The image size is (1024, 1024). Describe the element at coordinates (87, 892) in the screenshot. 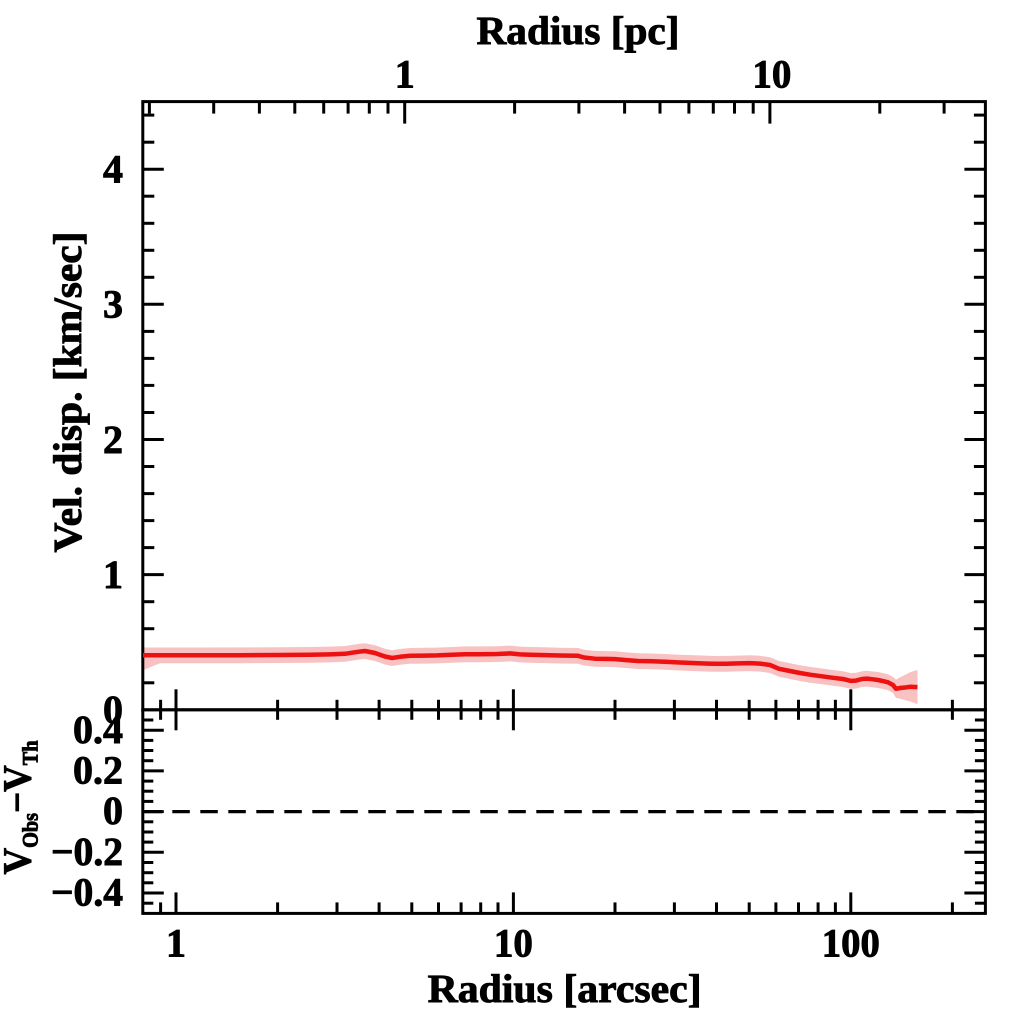

I see `svg-text: −0.4` at that location.